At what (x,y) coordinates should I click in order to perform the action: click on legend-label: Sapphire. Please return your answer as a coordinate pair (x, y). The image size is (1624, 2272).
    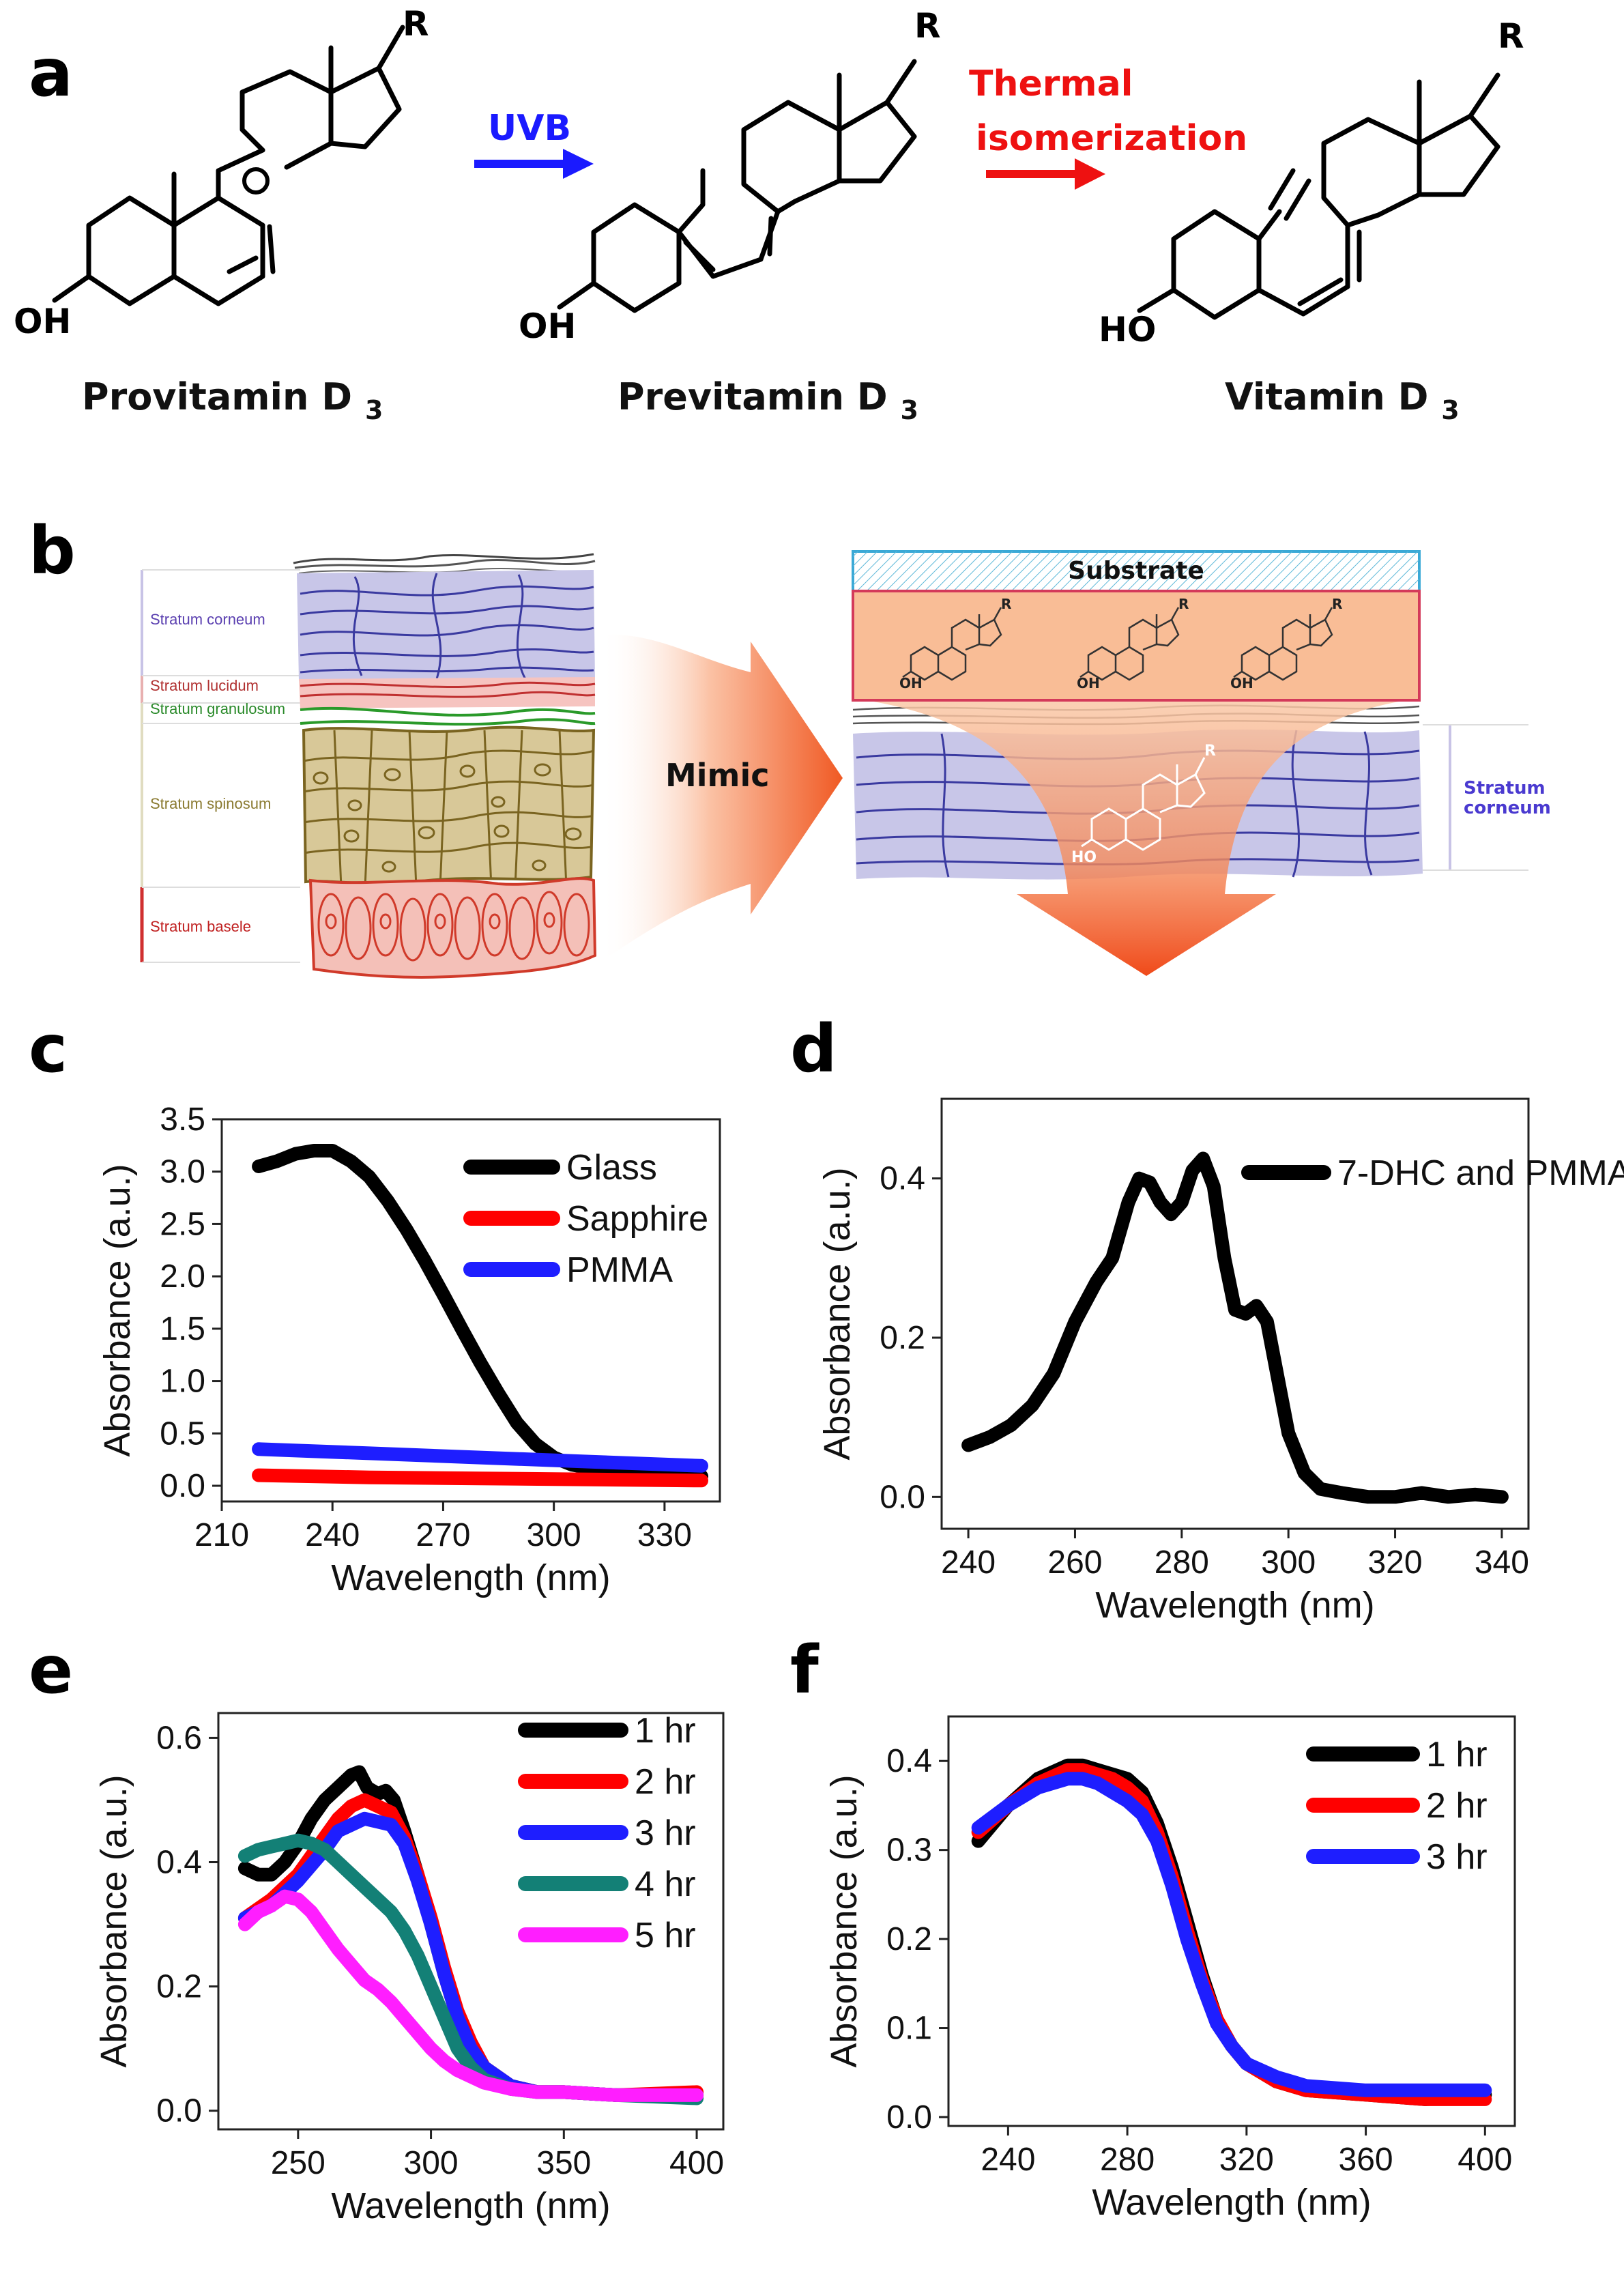
    Looking at the image, I should click on (637, 1219).